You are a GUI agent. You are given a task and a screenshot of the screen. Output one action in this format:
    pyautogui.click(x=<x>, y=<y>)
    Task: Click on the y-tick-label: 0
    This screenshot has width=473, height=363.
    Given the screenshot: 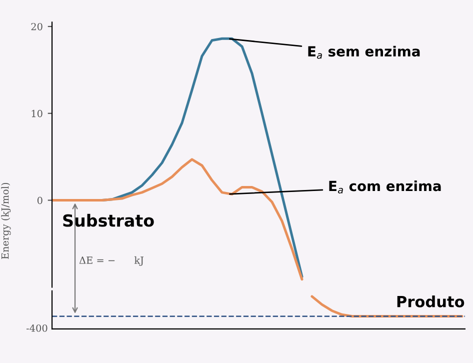 What is the action you would take?
    pyautogui.click(x=39, y=200)
    